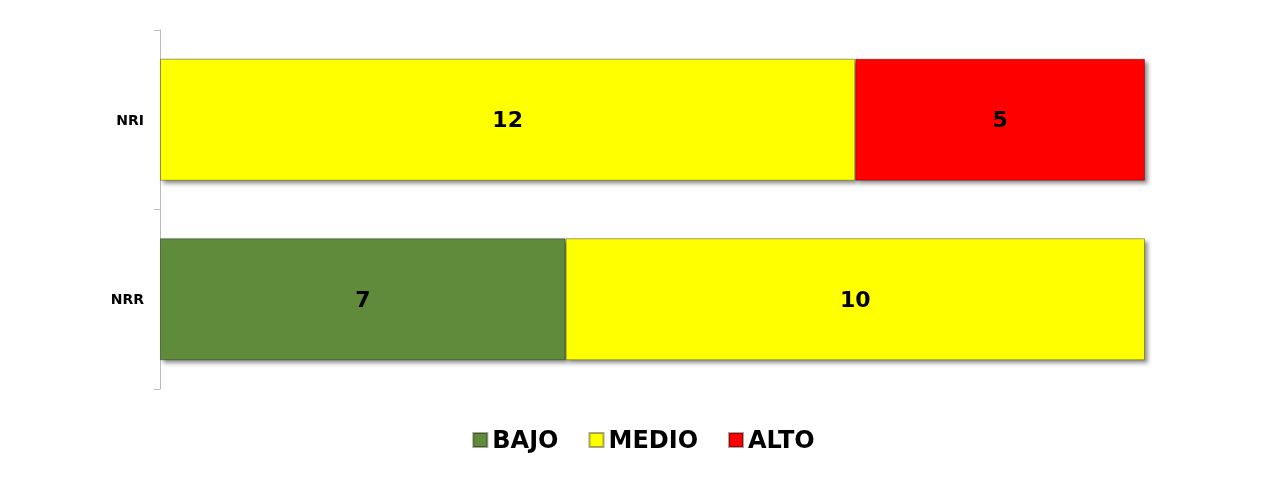 The image size is (1287, 479). Describe the element at coordinates (127, 299) in the screenshot. I see `y-tick-label: NRR` at that location.